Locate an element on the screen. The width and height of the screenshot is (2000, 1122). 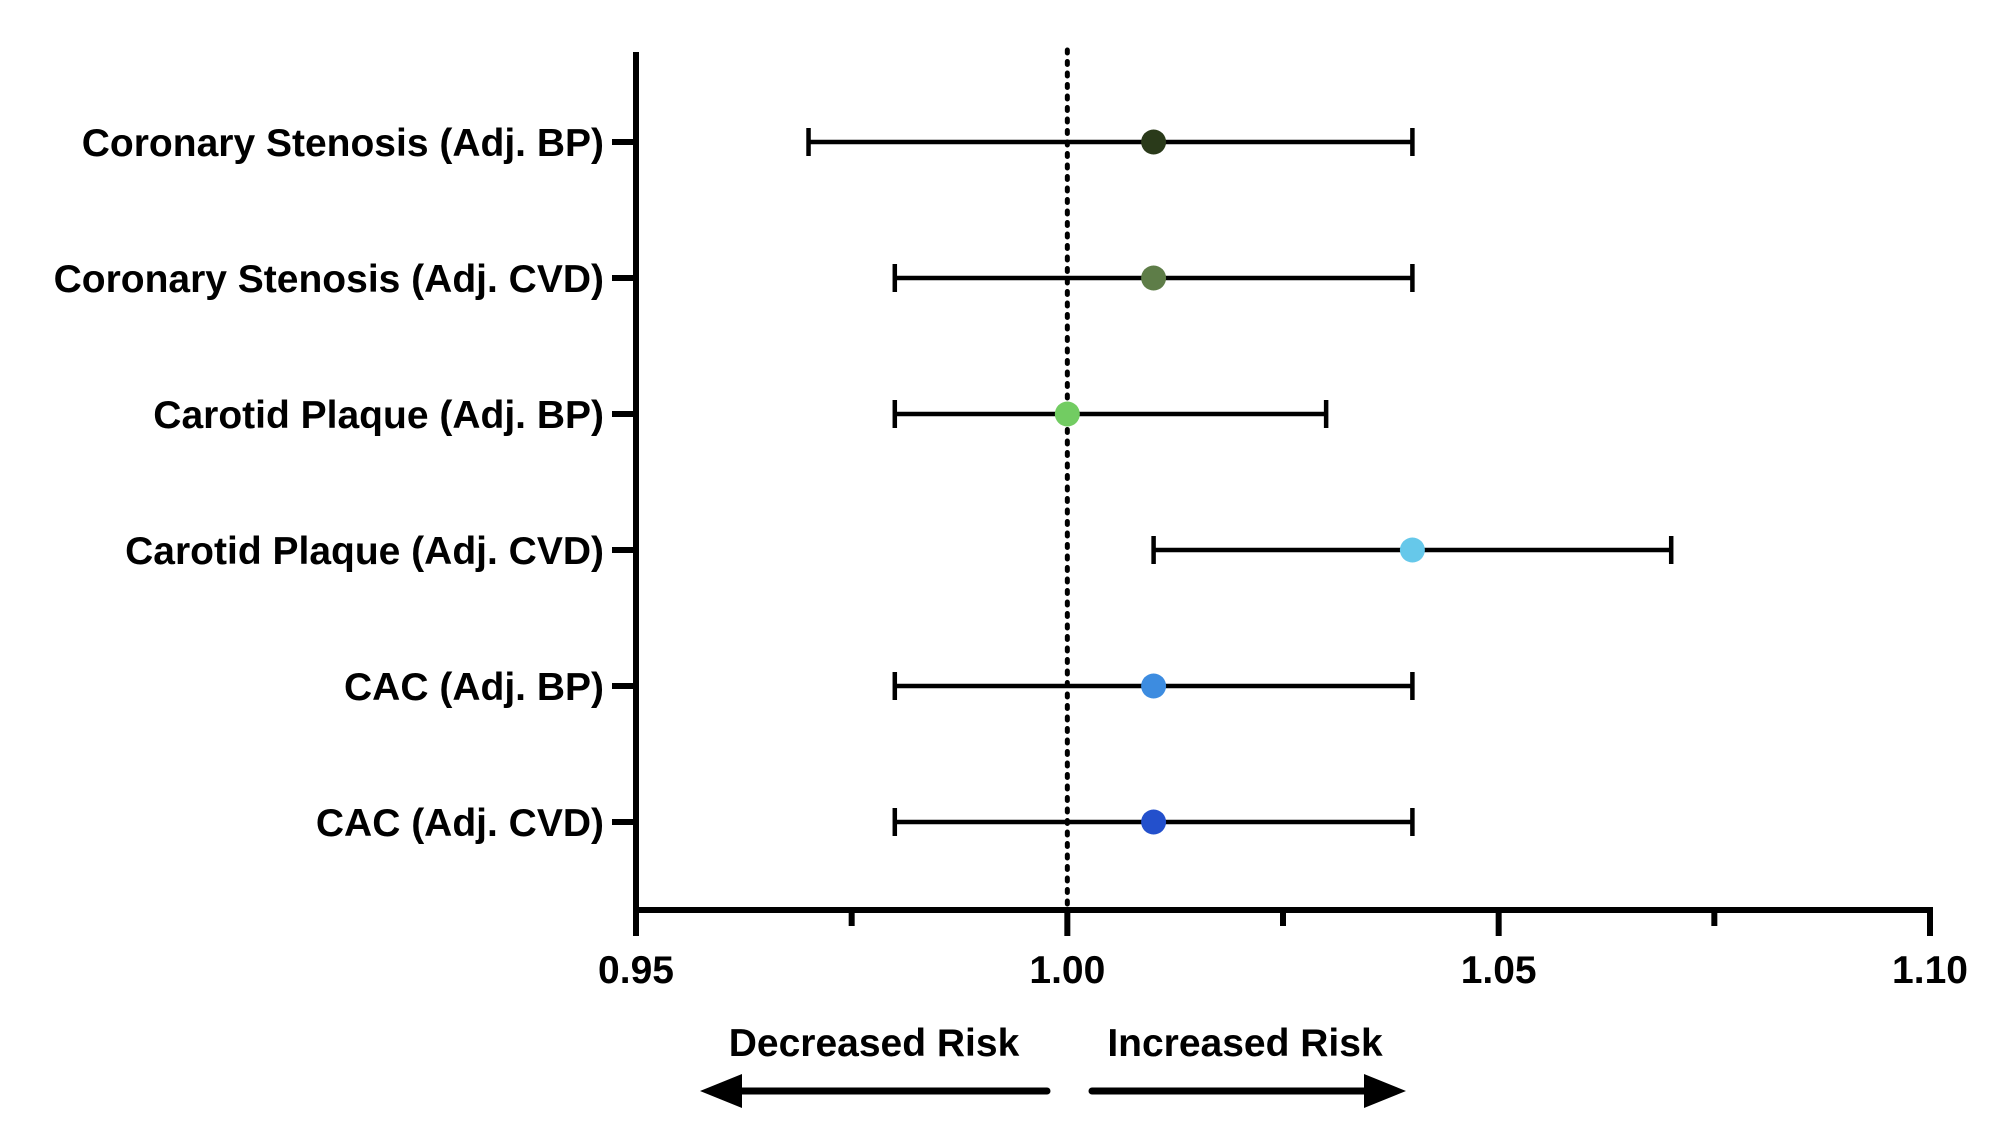
x-tick-label: 1.10 is located at coordinates (1930, 970).